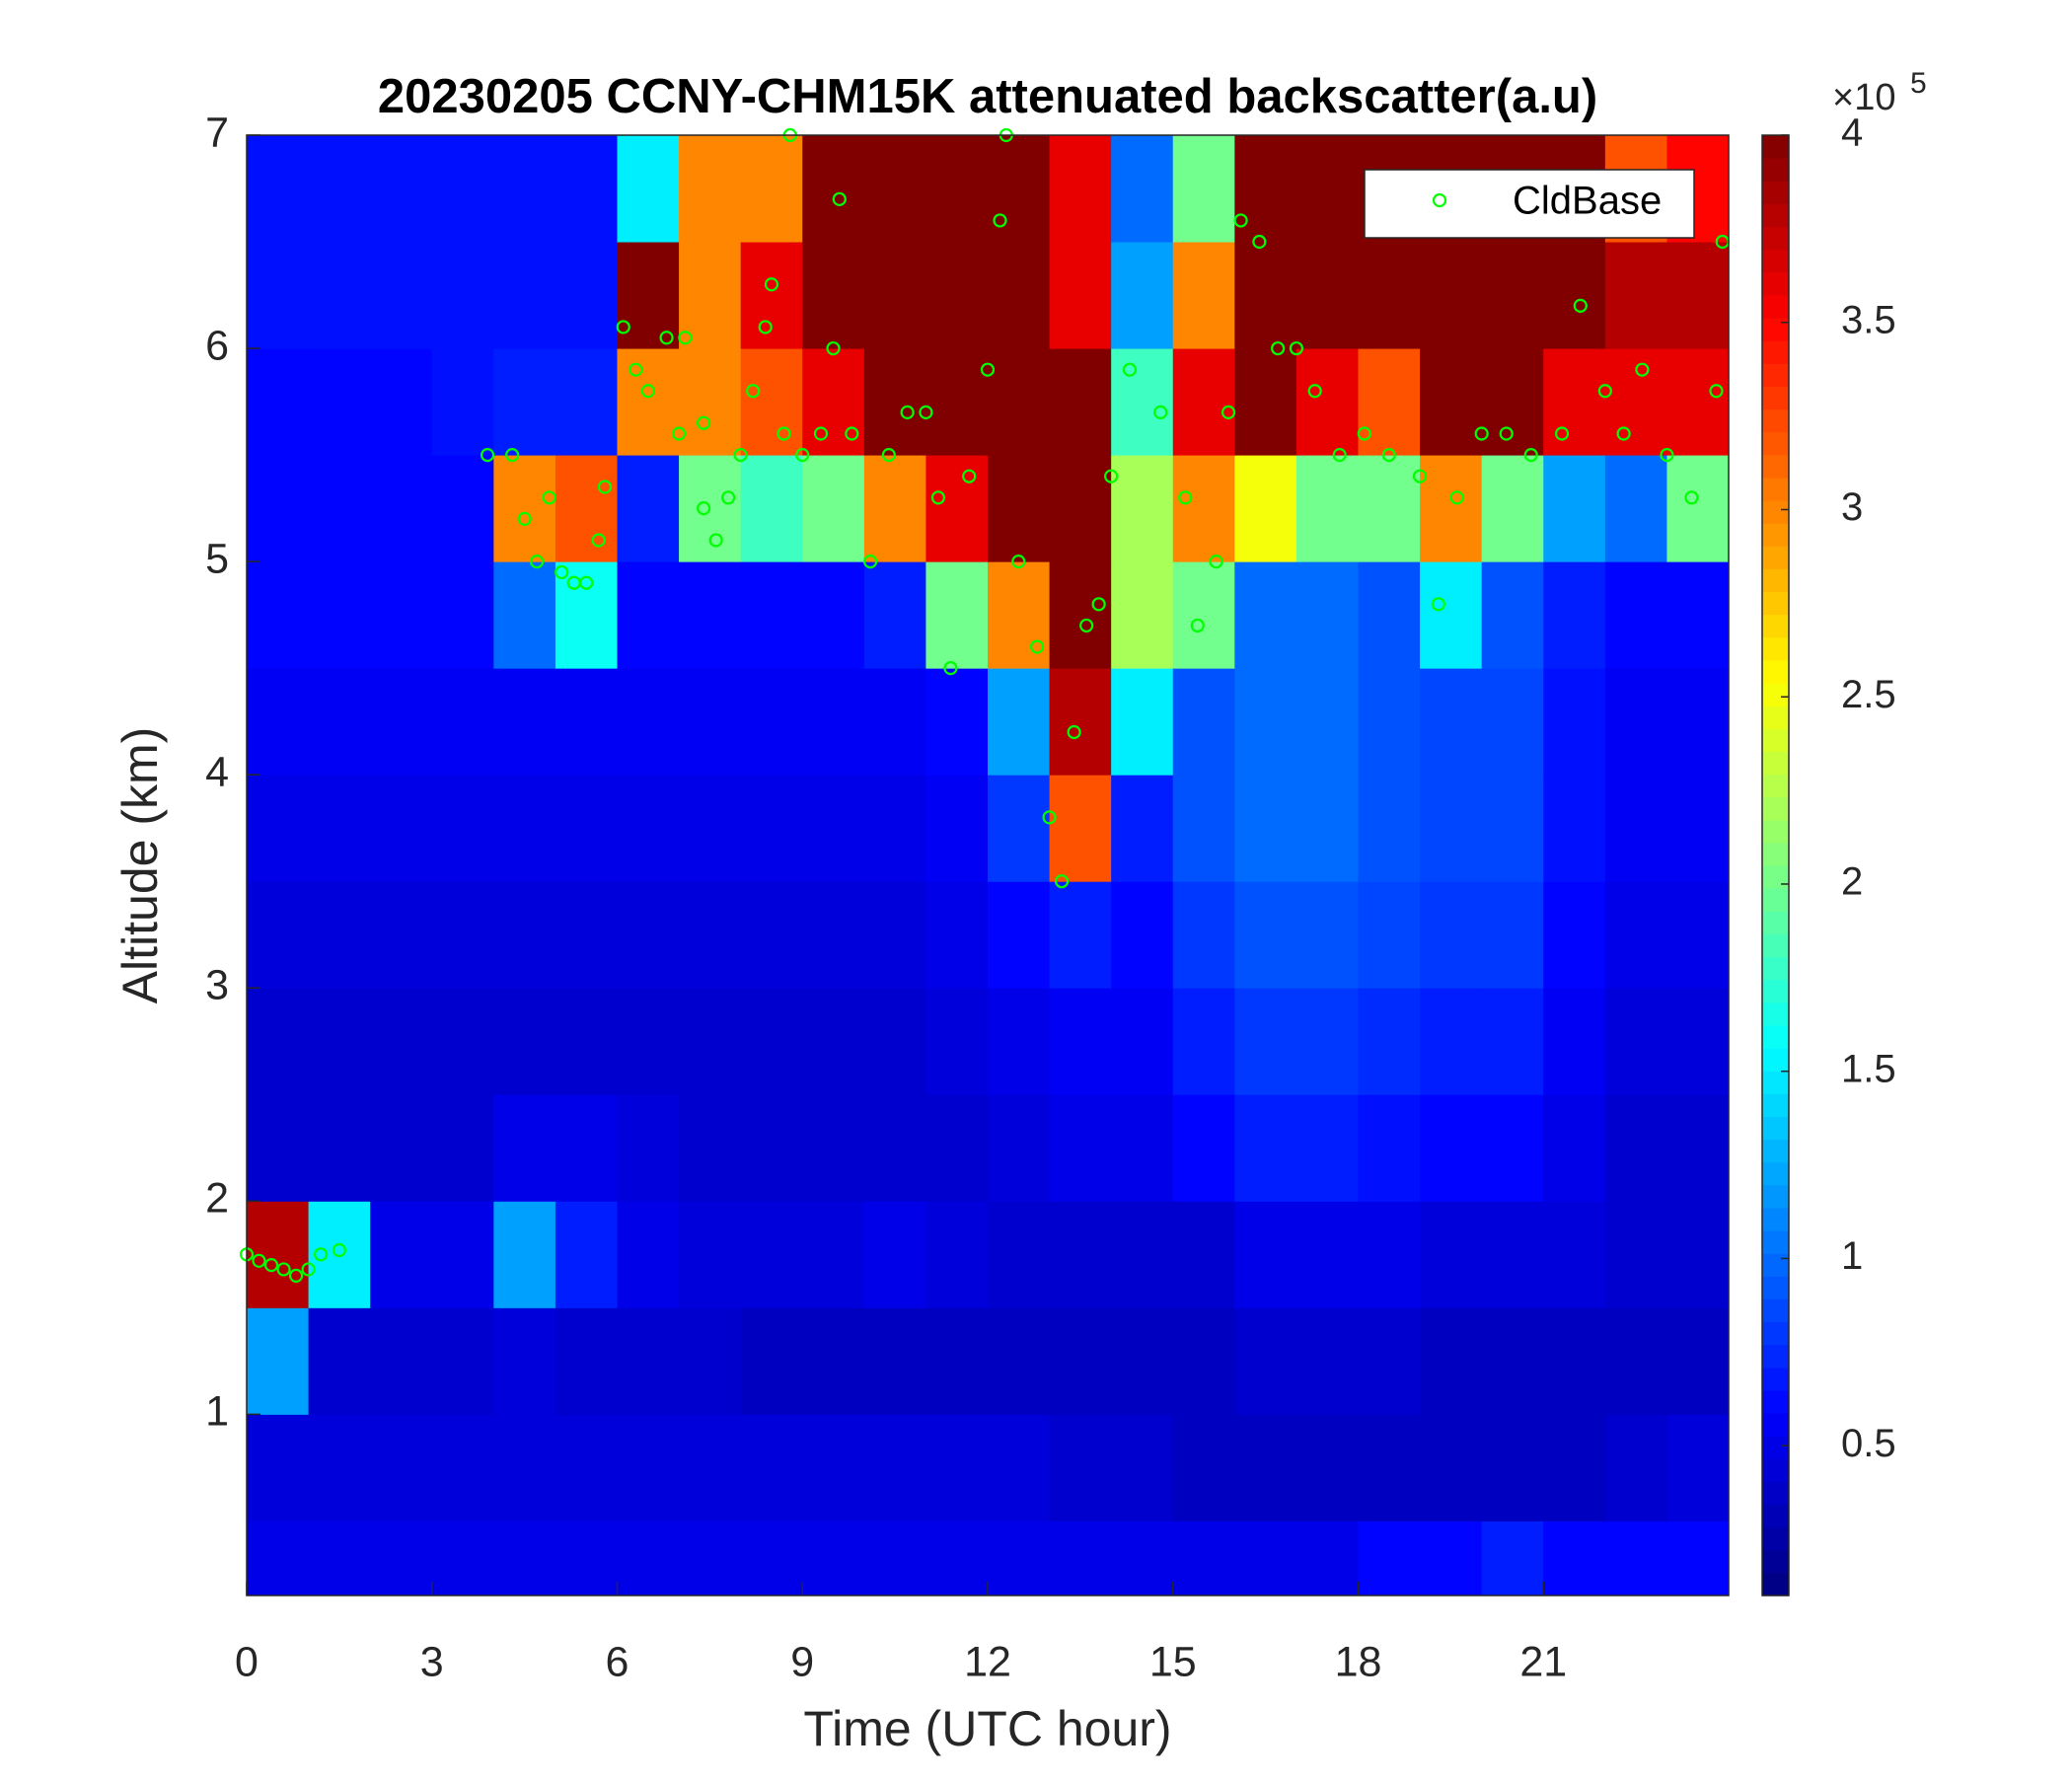 The height and width of the screenshot is (1781, 2072). What do you see at coordinates (1852, 133) in the screenshot?
I see `colorbar-tick-label: 4` at bounding box center [1852, 133].